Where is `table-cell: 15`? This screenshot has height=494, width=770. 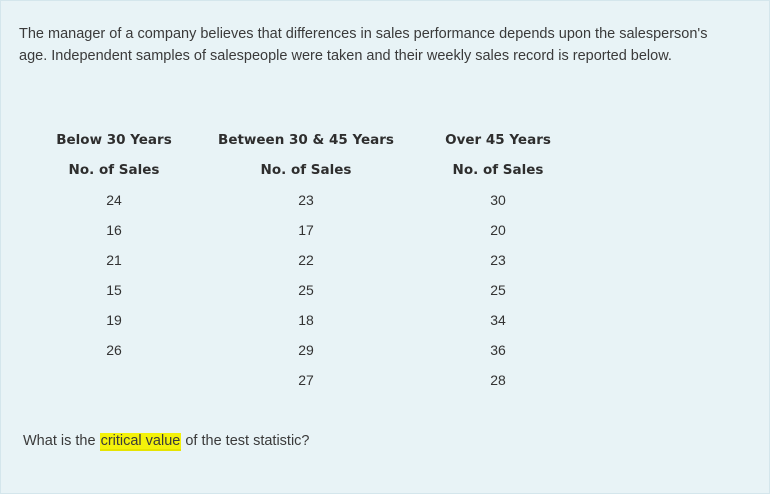 table-cell: 15 is located at coordinates (114, 290).